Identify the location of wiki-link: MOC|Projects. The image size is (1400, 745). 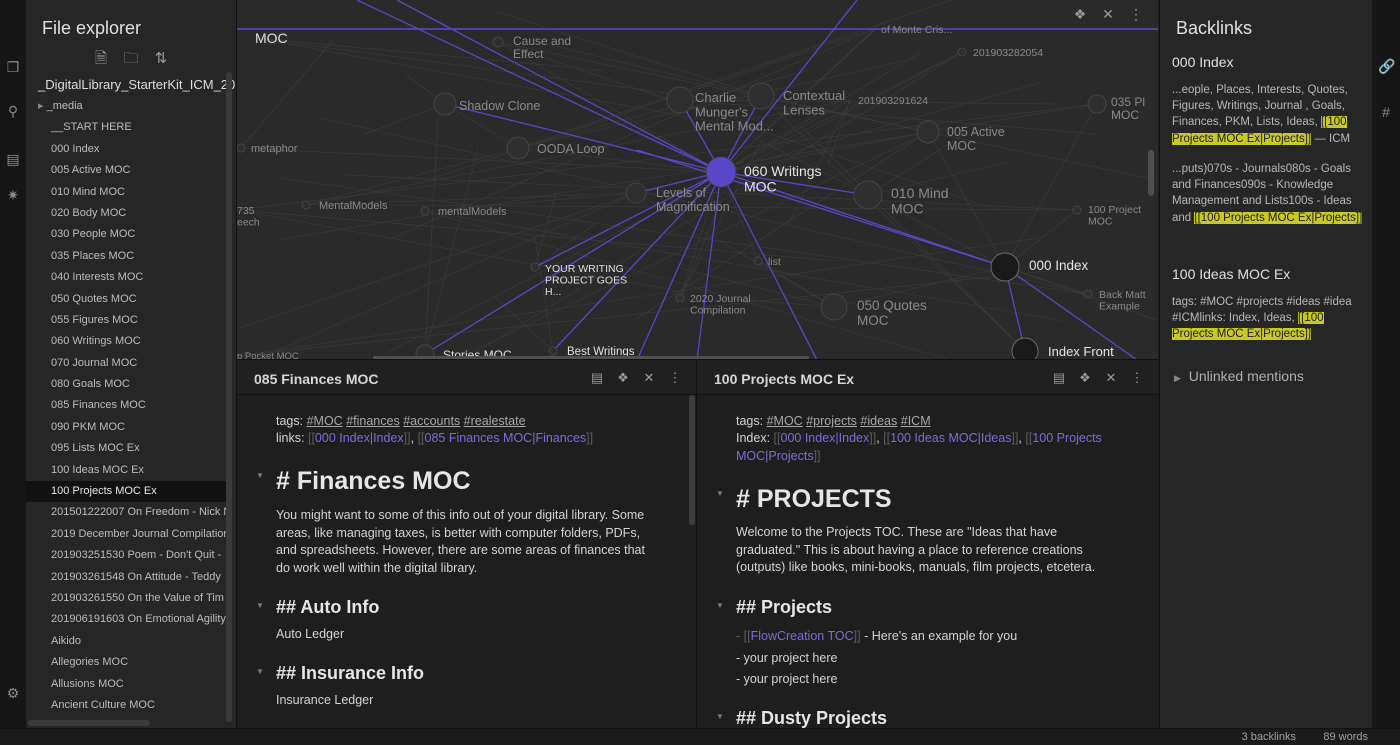
(775, 455).